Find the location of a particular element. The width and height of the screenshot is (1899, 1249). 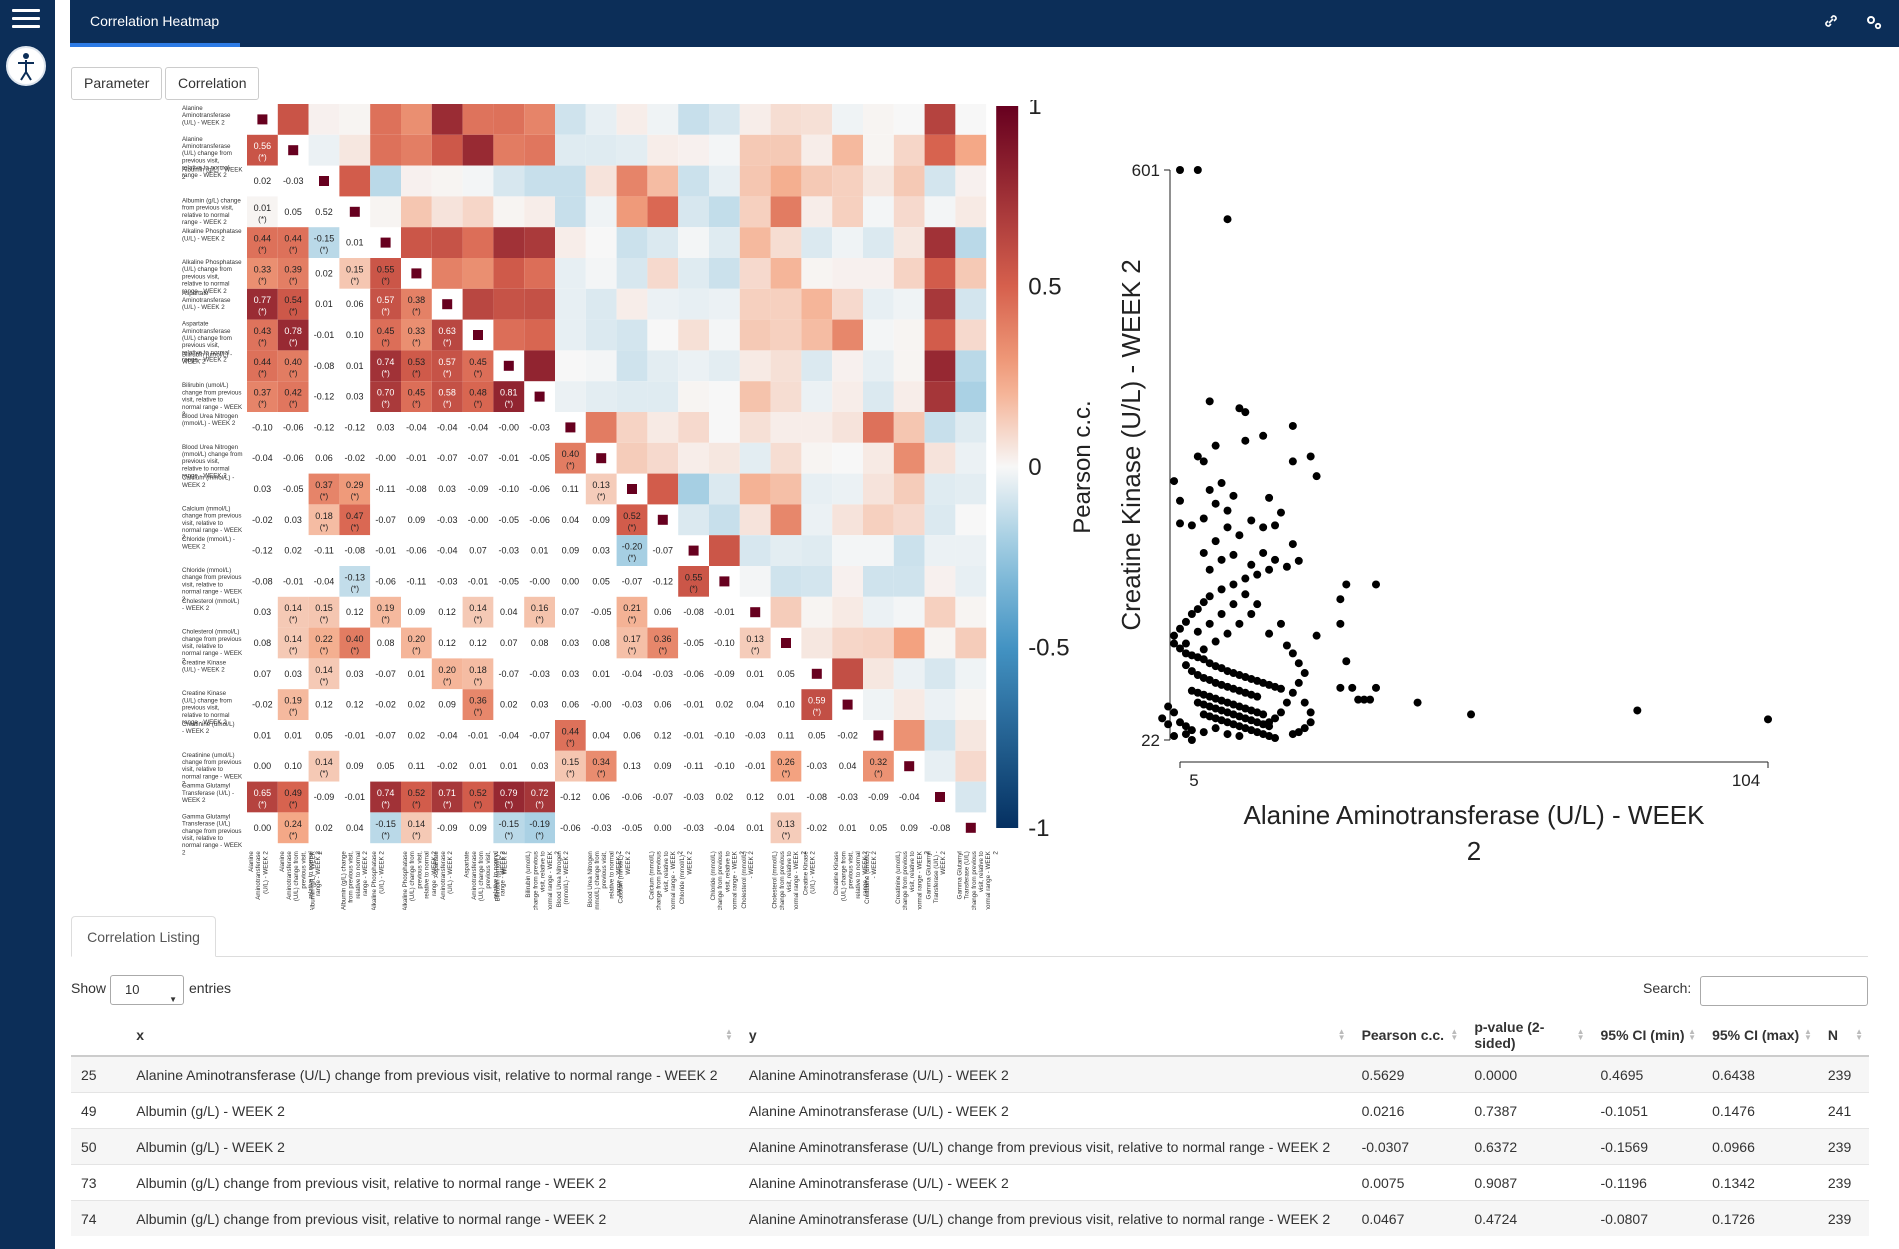

column-header: N ▲ ▼ is located at coordinates (1843, 1036).